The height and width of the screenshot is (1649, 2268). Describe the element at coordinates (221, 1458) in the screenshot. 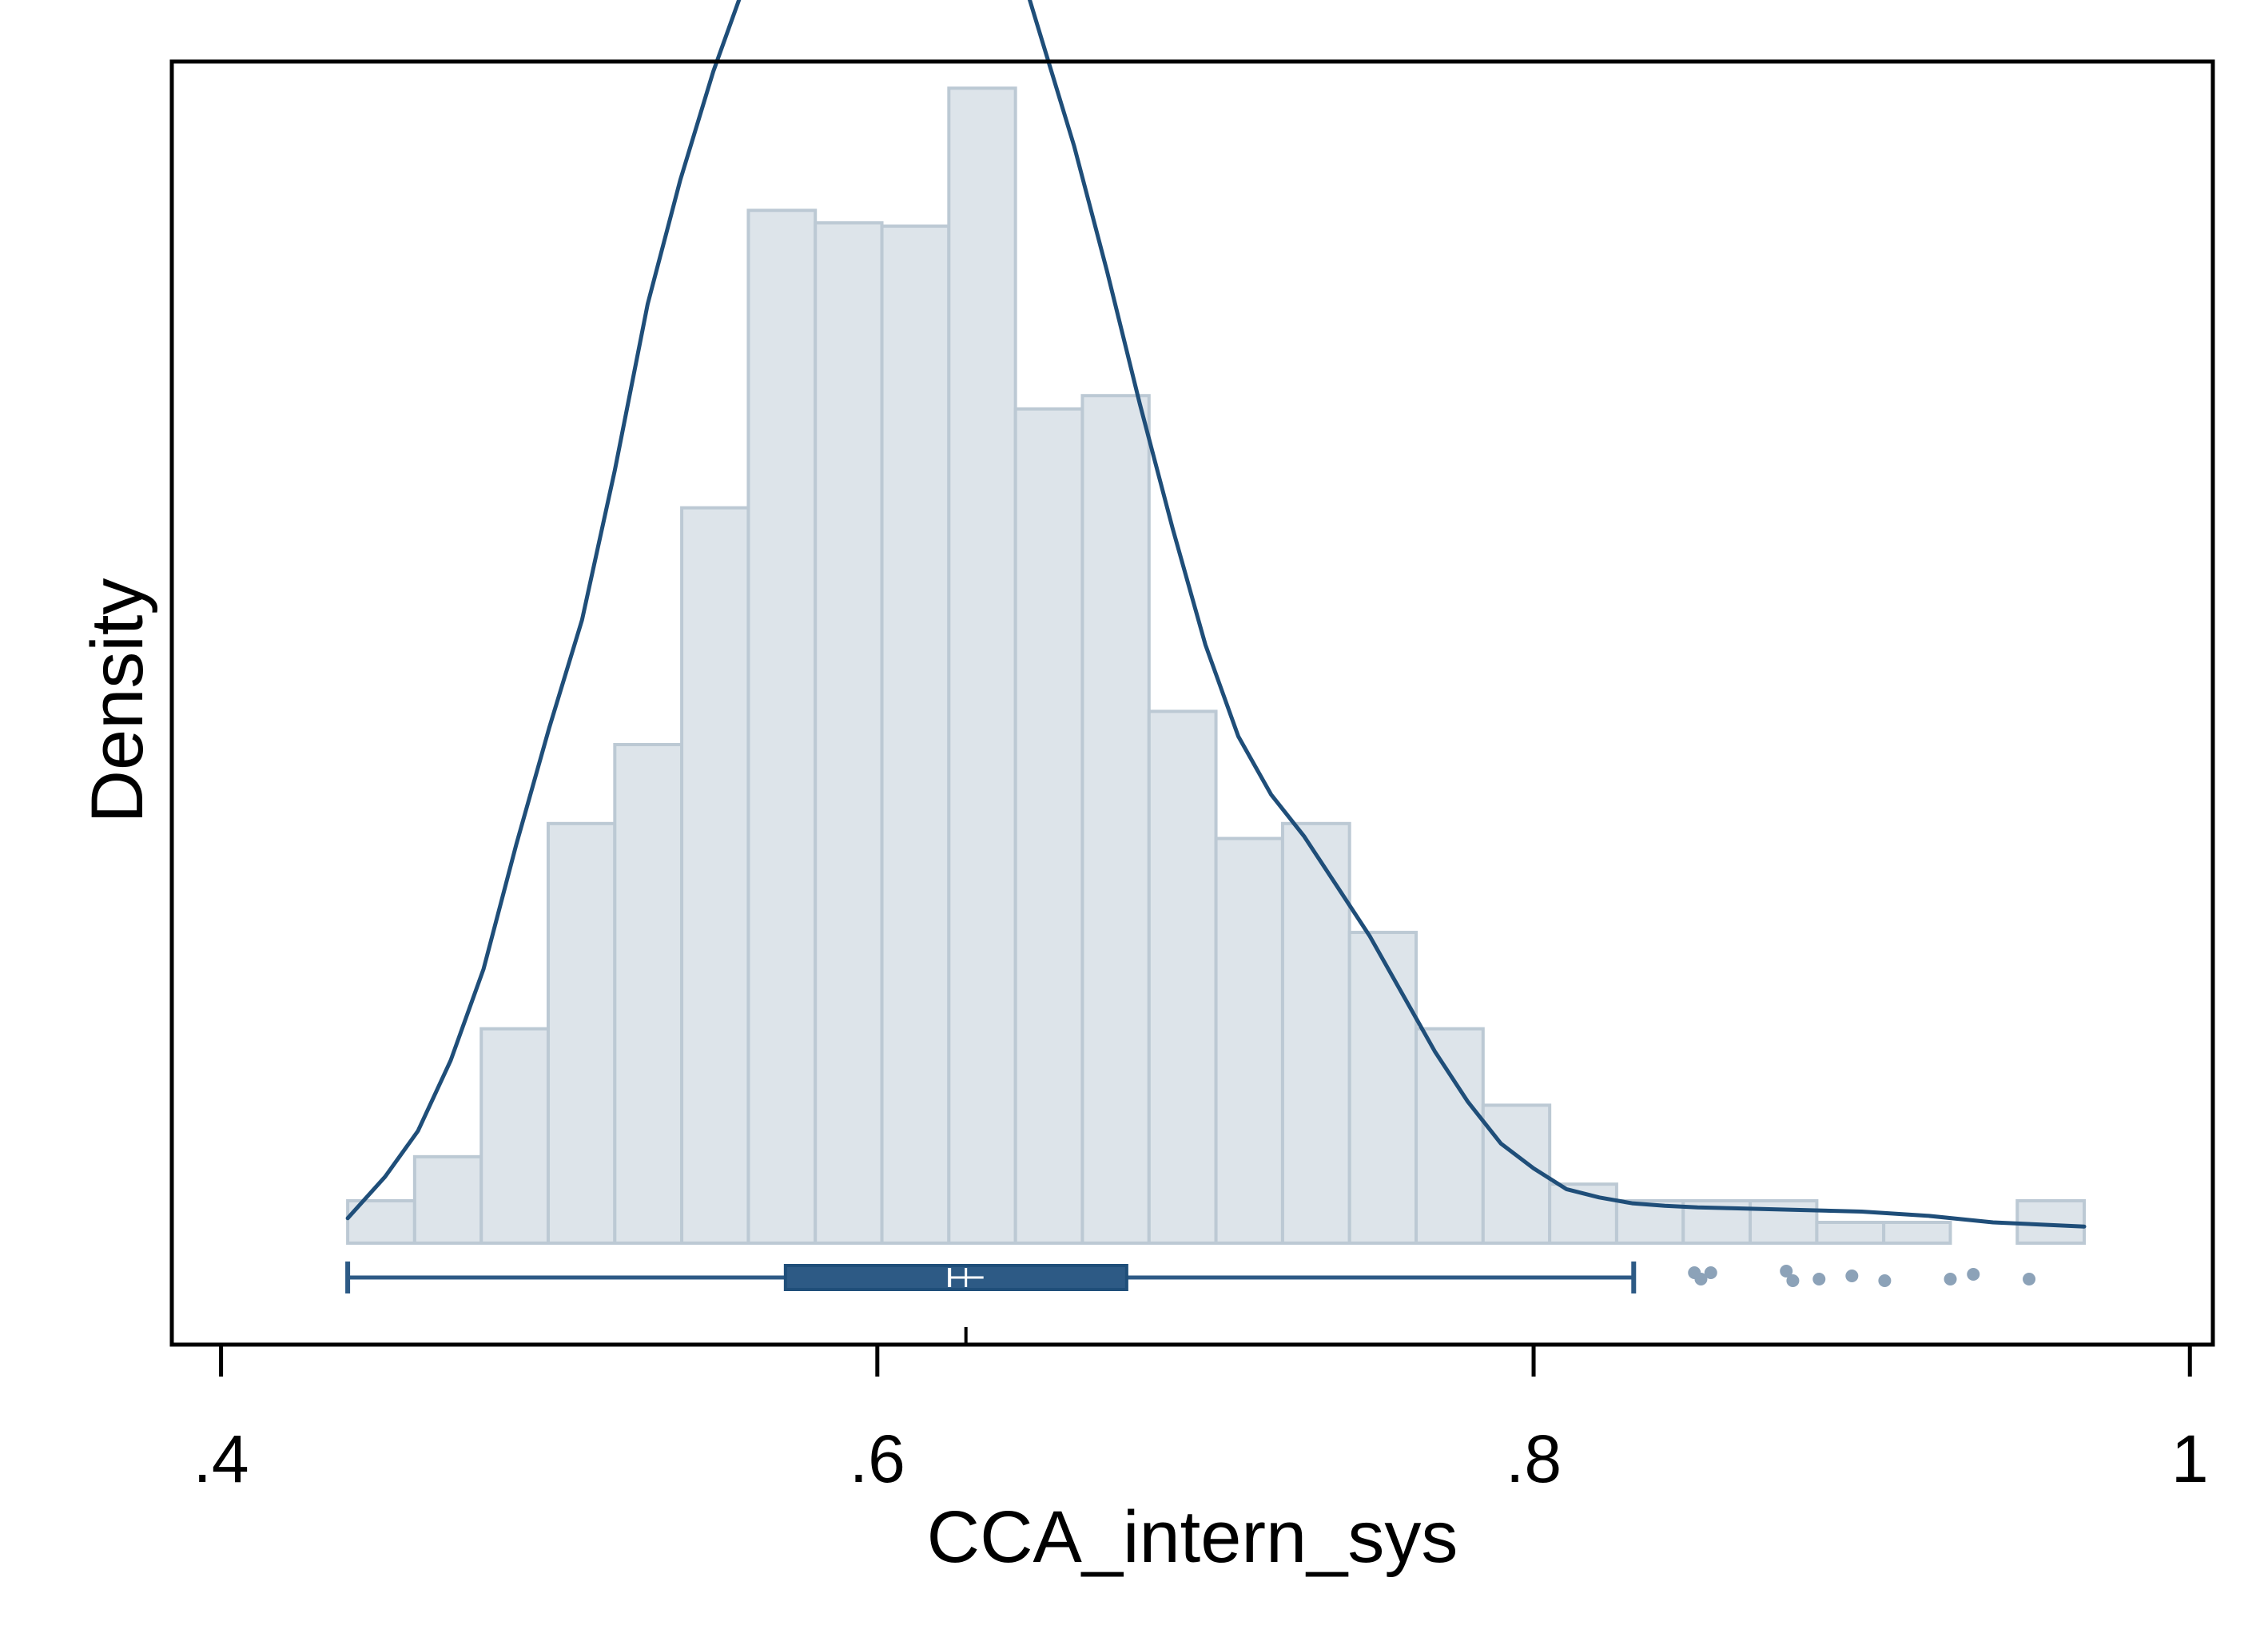

I see `x-tick-label-1: .4` at that location.